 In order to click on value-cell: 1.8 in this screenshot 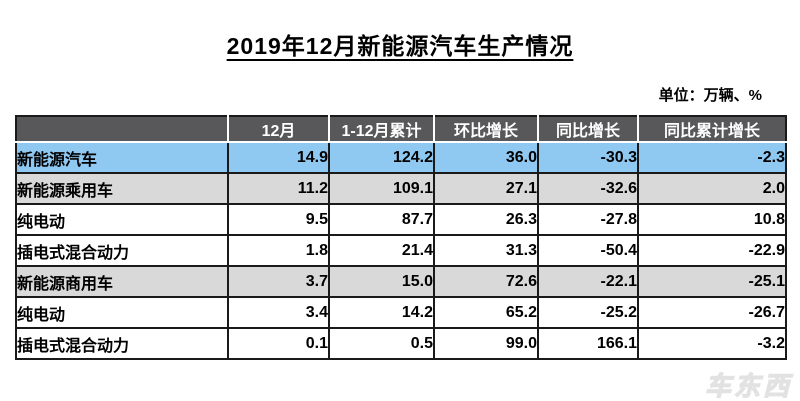, I will do `click(278, 251)`.